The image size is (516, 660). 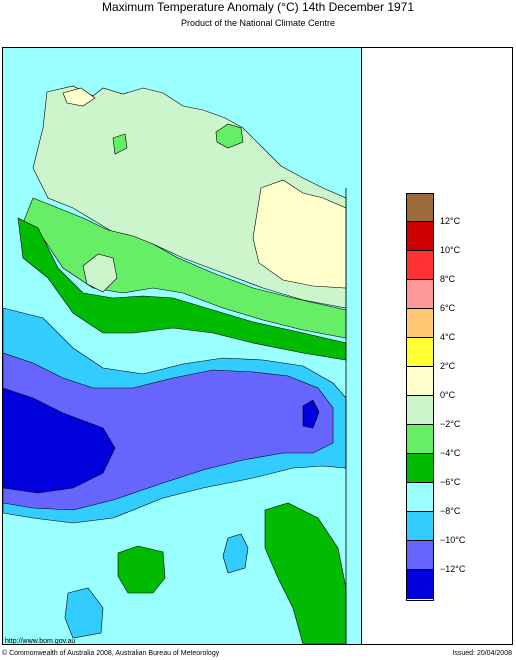 What do you see at coordinates (229, 136) in the screenshot?
I see `zone-minus4-patch-b` at bounding box center [229, 136].